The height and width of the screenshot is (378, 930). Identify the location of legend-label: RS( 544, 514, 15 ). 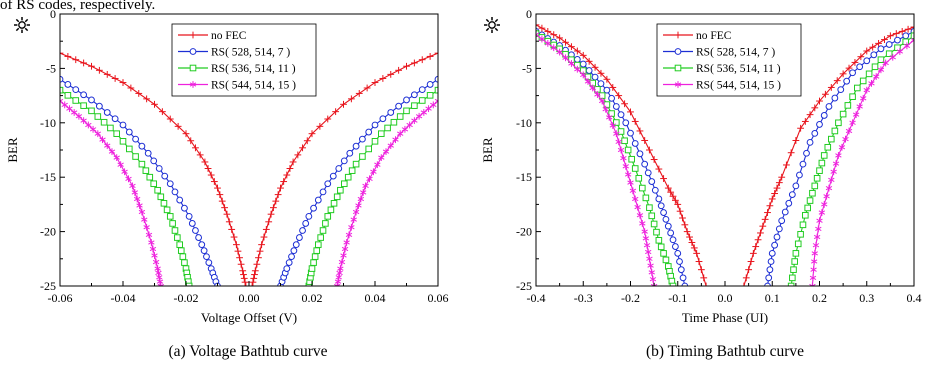
(253, 86).